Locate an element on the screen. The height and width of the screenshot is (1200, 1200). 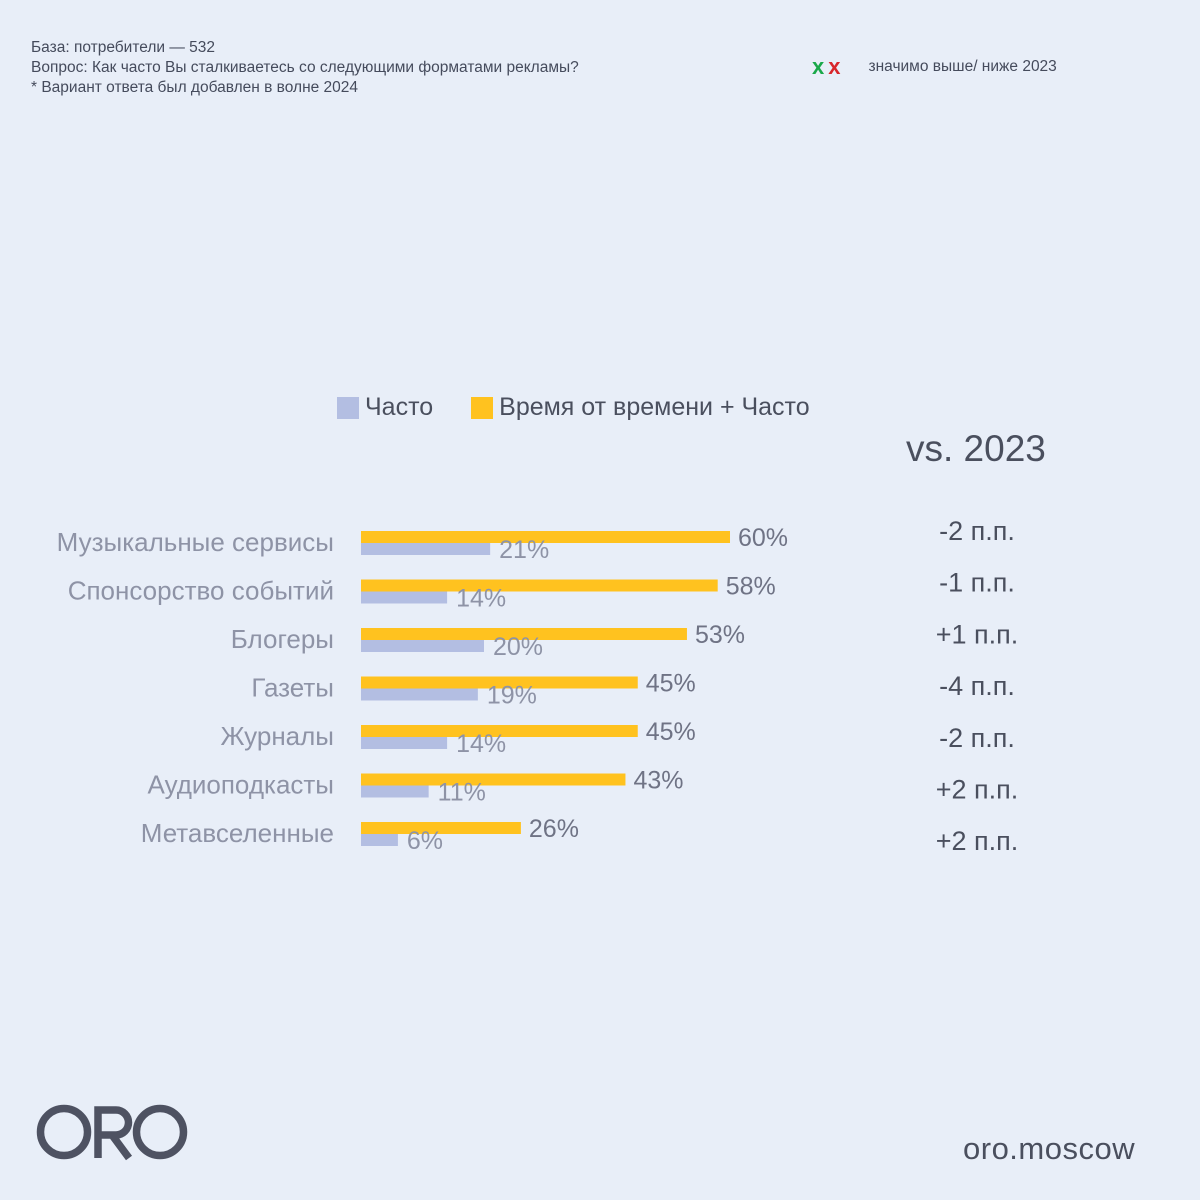
data-label-sometimes-often: 43% is located at coordinates (658, 781).